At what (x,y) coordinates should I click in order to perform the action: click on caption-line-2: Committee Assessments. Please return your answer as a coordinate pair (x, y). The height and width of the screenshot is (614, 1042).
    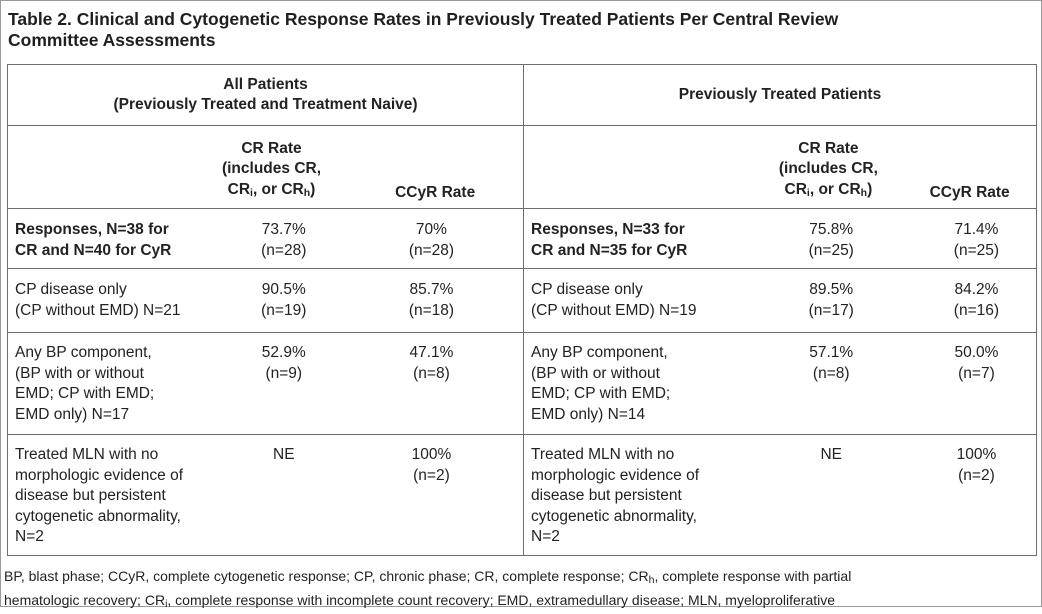
    Looking at the image, I should click on (112, 40).